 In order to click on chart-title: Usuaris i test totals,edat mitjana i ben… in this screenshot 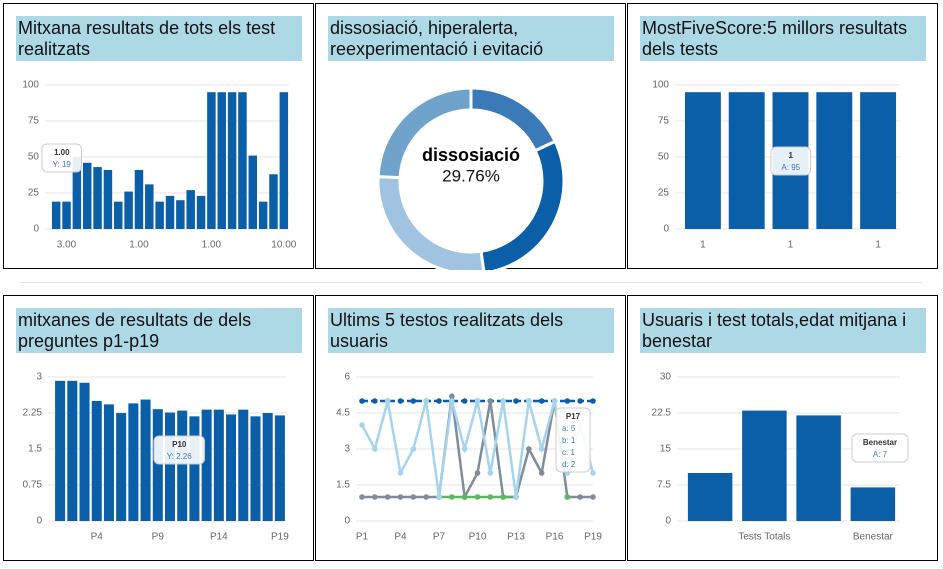, I will do `click(783, 330)`.